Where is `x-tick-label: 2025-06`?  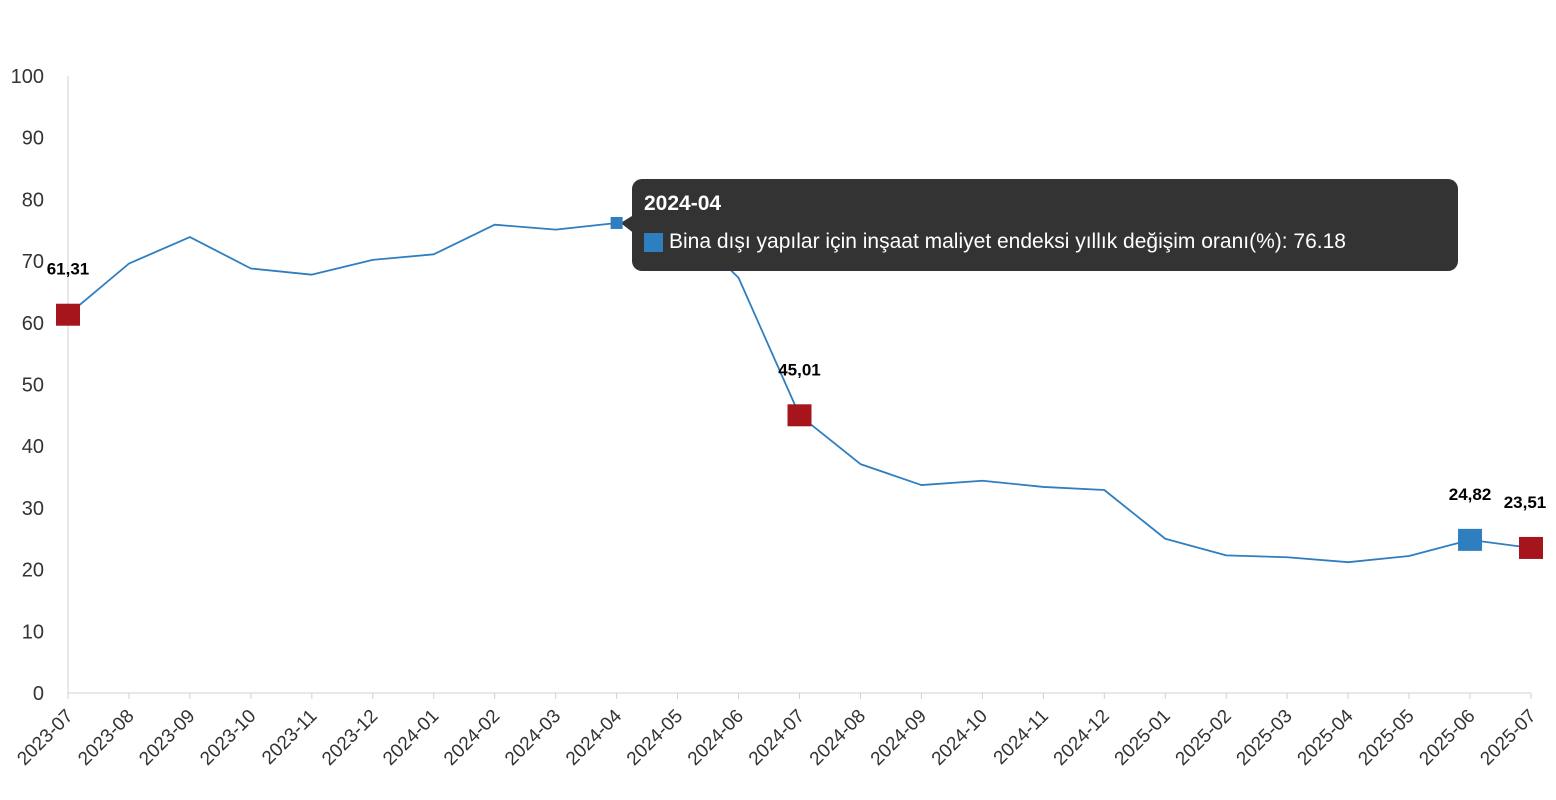 x-tick-label: 2025-06 is located at coordinates (1447, 738).